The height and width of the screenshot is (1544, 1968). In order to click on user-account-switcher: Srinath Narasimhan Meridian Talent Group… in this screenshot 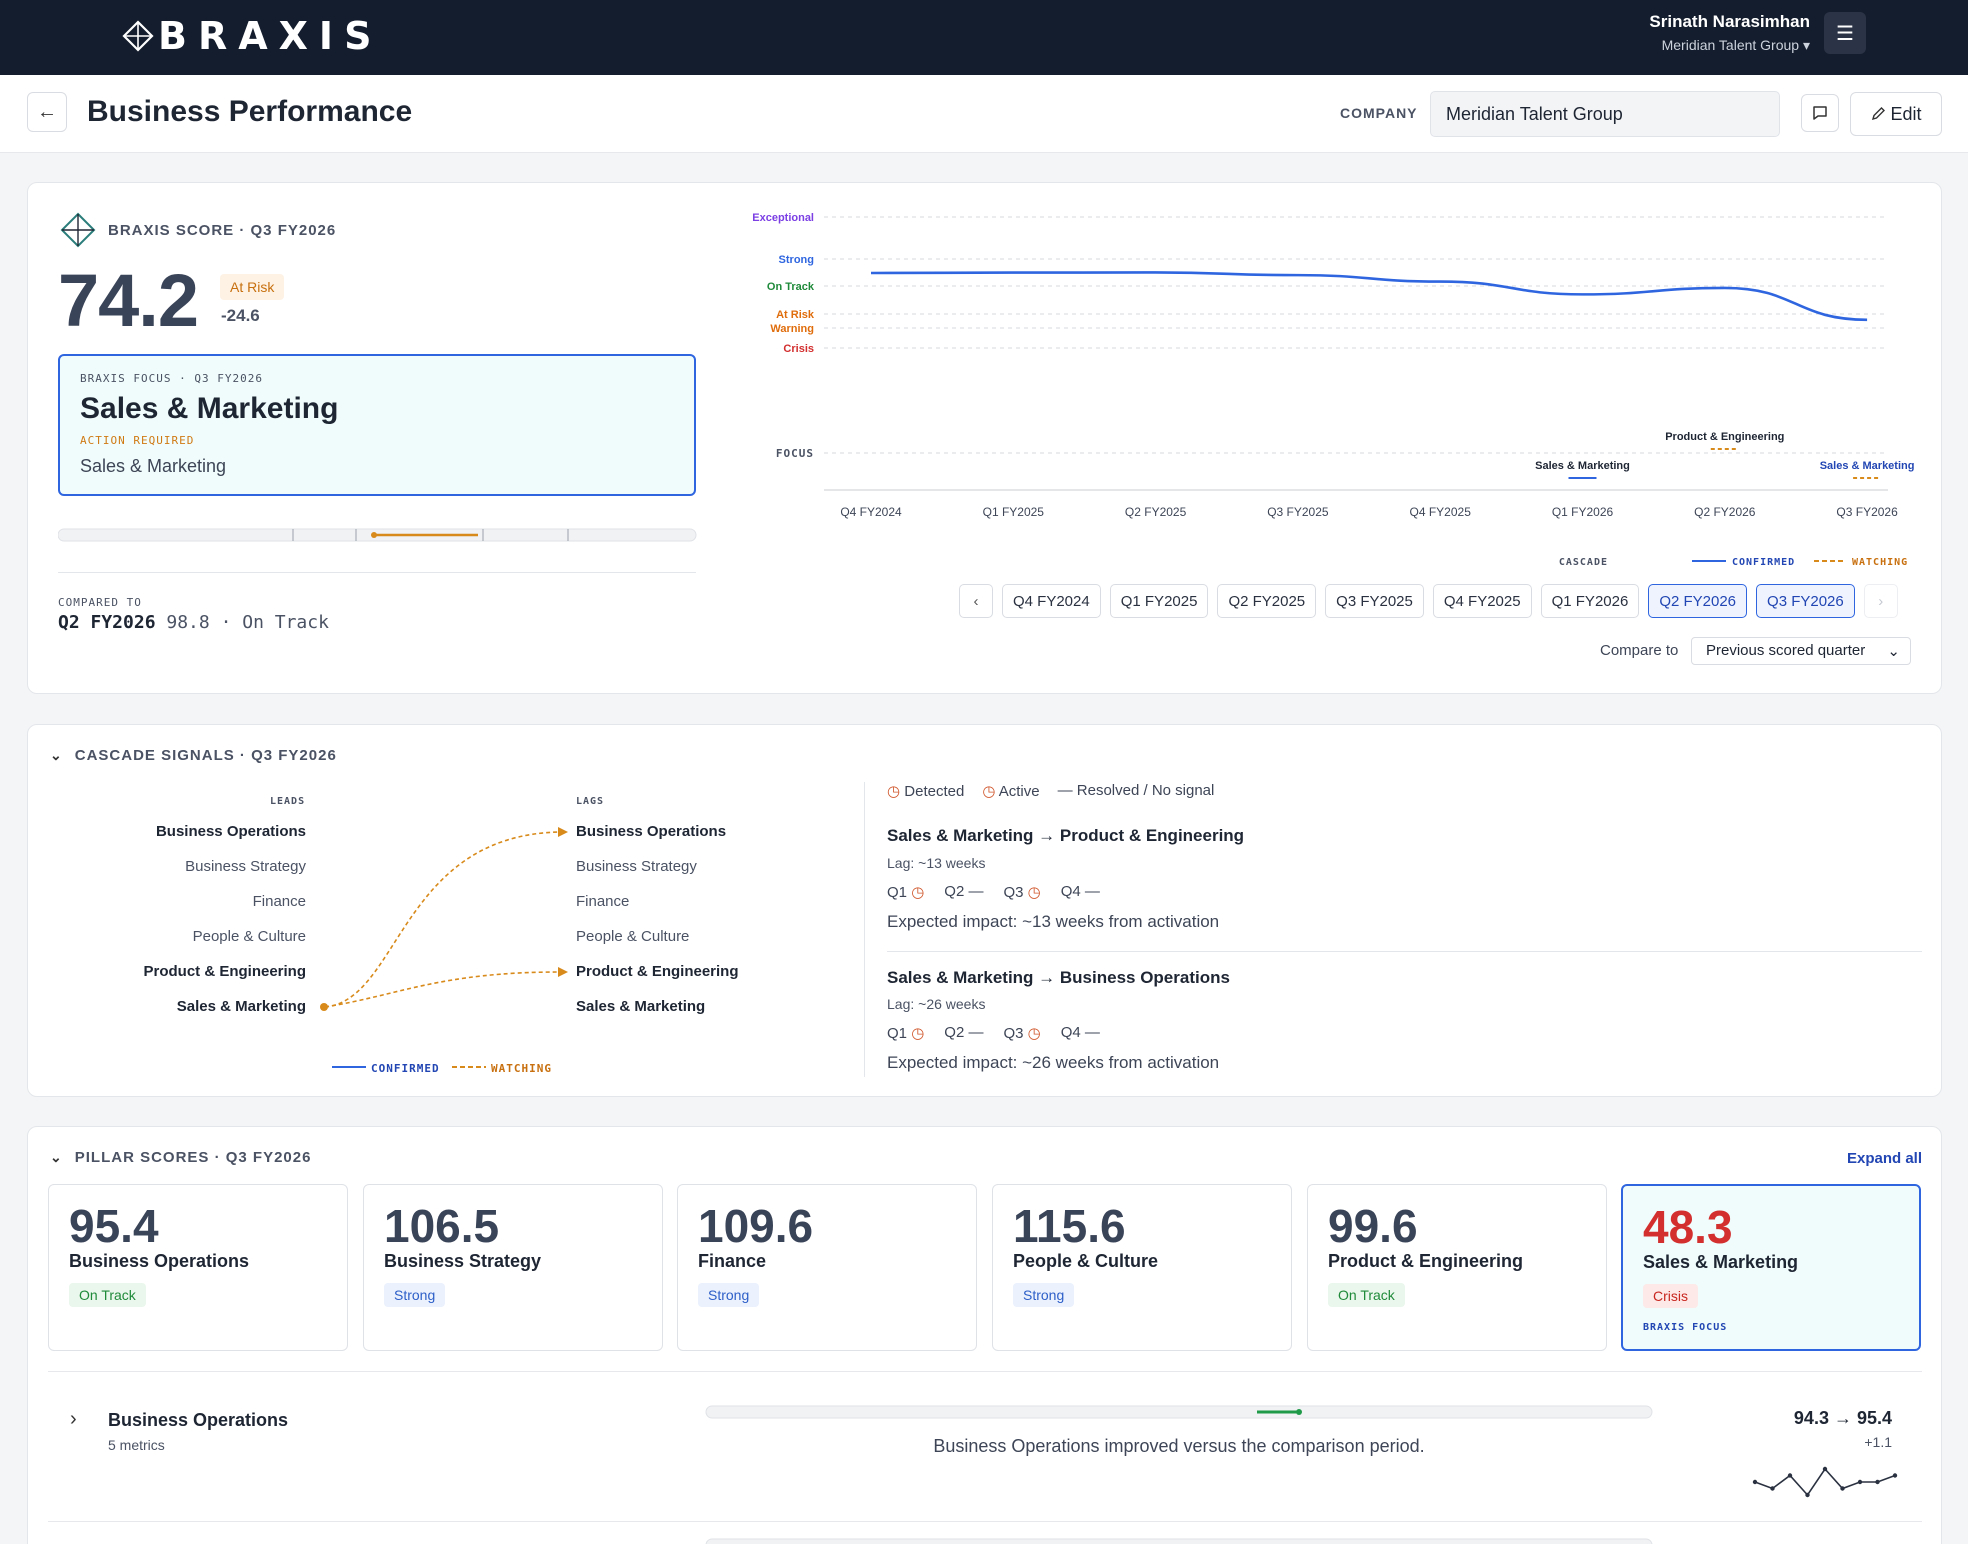, I will do `click(1729, 33)`.